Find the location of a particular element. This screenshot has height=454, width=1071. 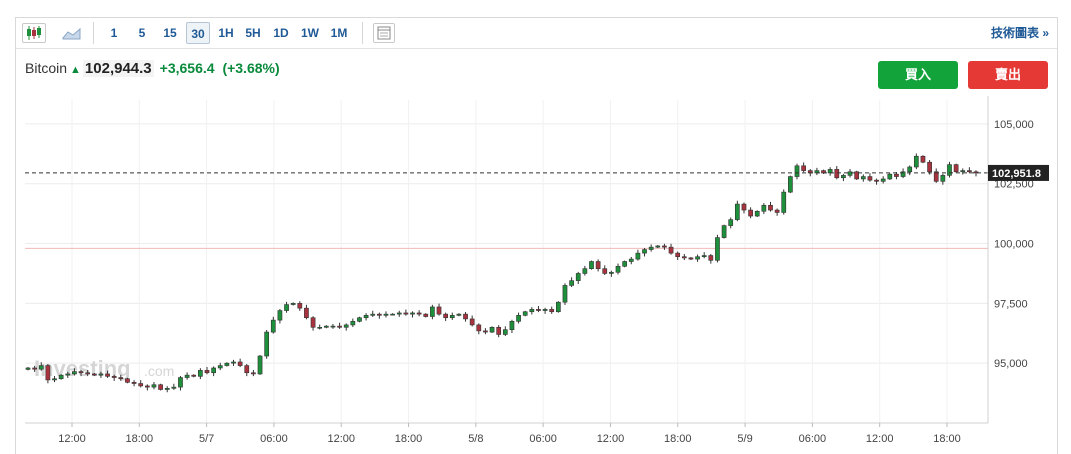

sell-button: 賣出 is located at coordinates (1008, 75).